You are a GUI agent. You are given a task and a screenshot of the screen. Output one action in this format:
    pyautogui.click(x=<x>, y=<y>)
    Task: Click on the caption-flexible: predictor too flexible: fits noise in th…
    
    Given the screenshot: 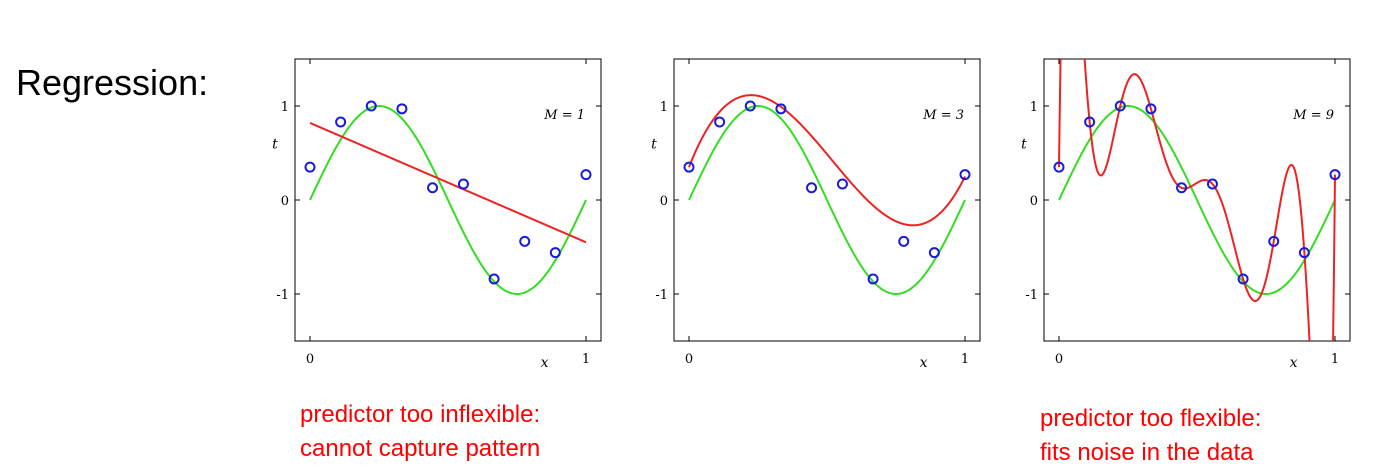 What is the action you would take?
    pyautogui.click(x=1150, y=436)
    